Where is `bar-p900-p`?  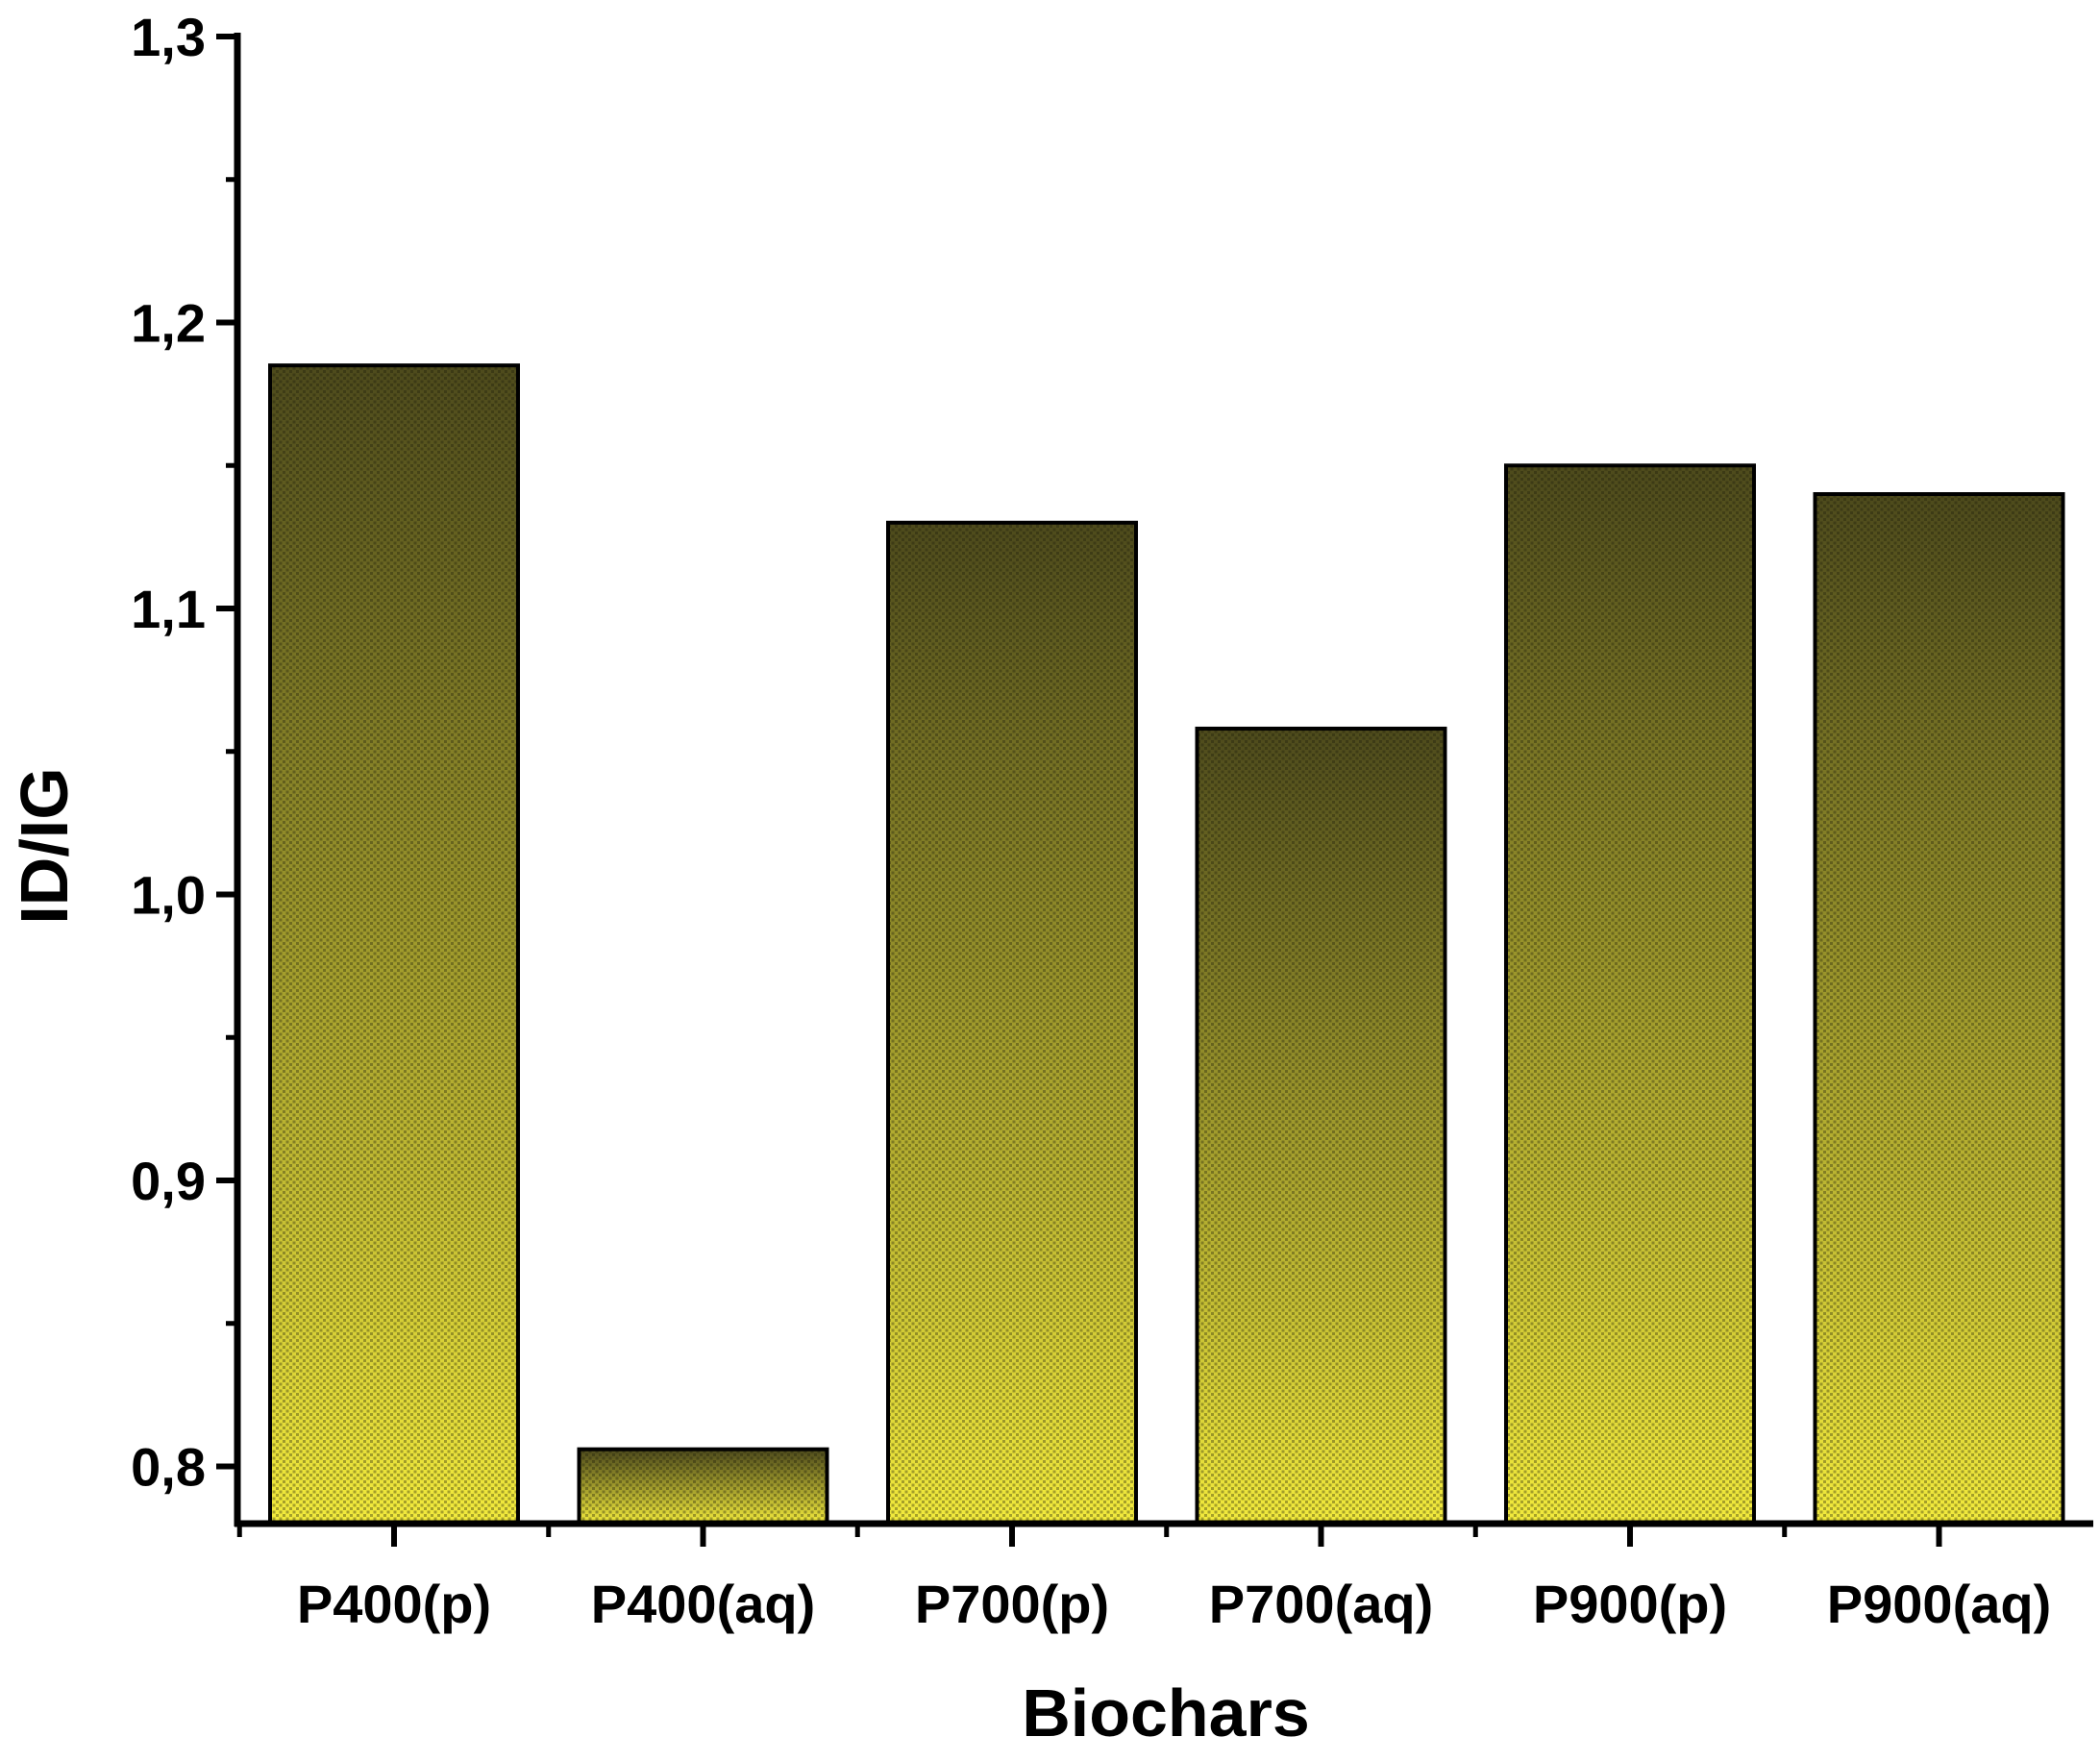 bar-p900-p is located at coordinates (1630, 995).